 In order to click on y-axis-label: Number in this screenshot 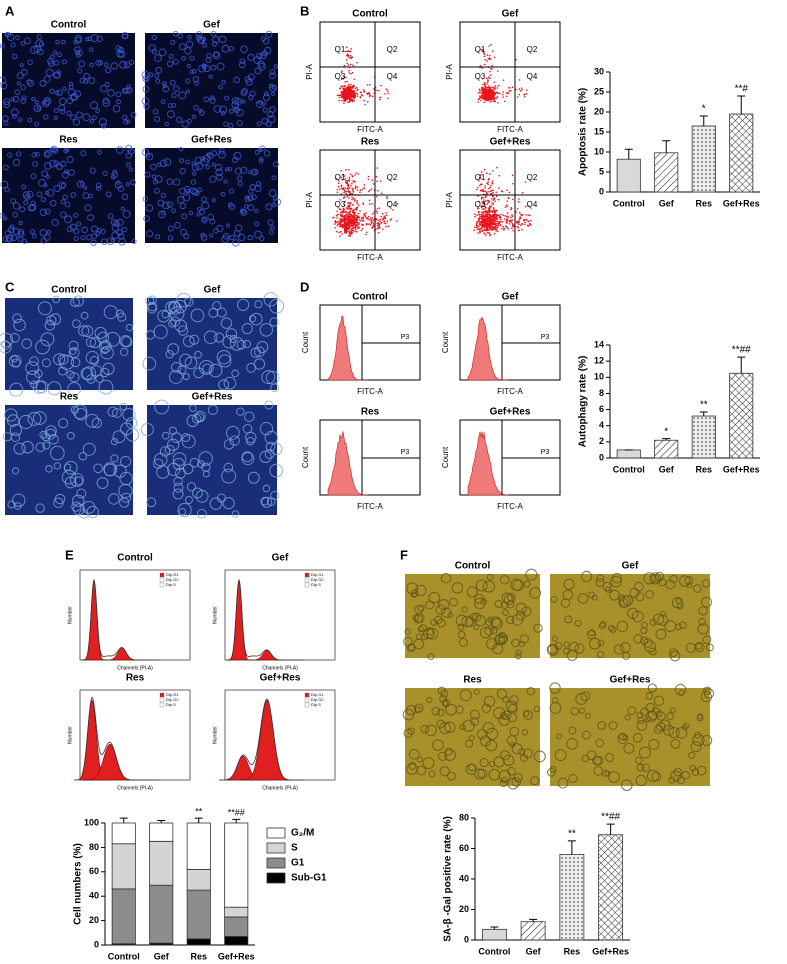, I will do `click(70, 615)`.